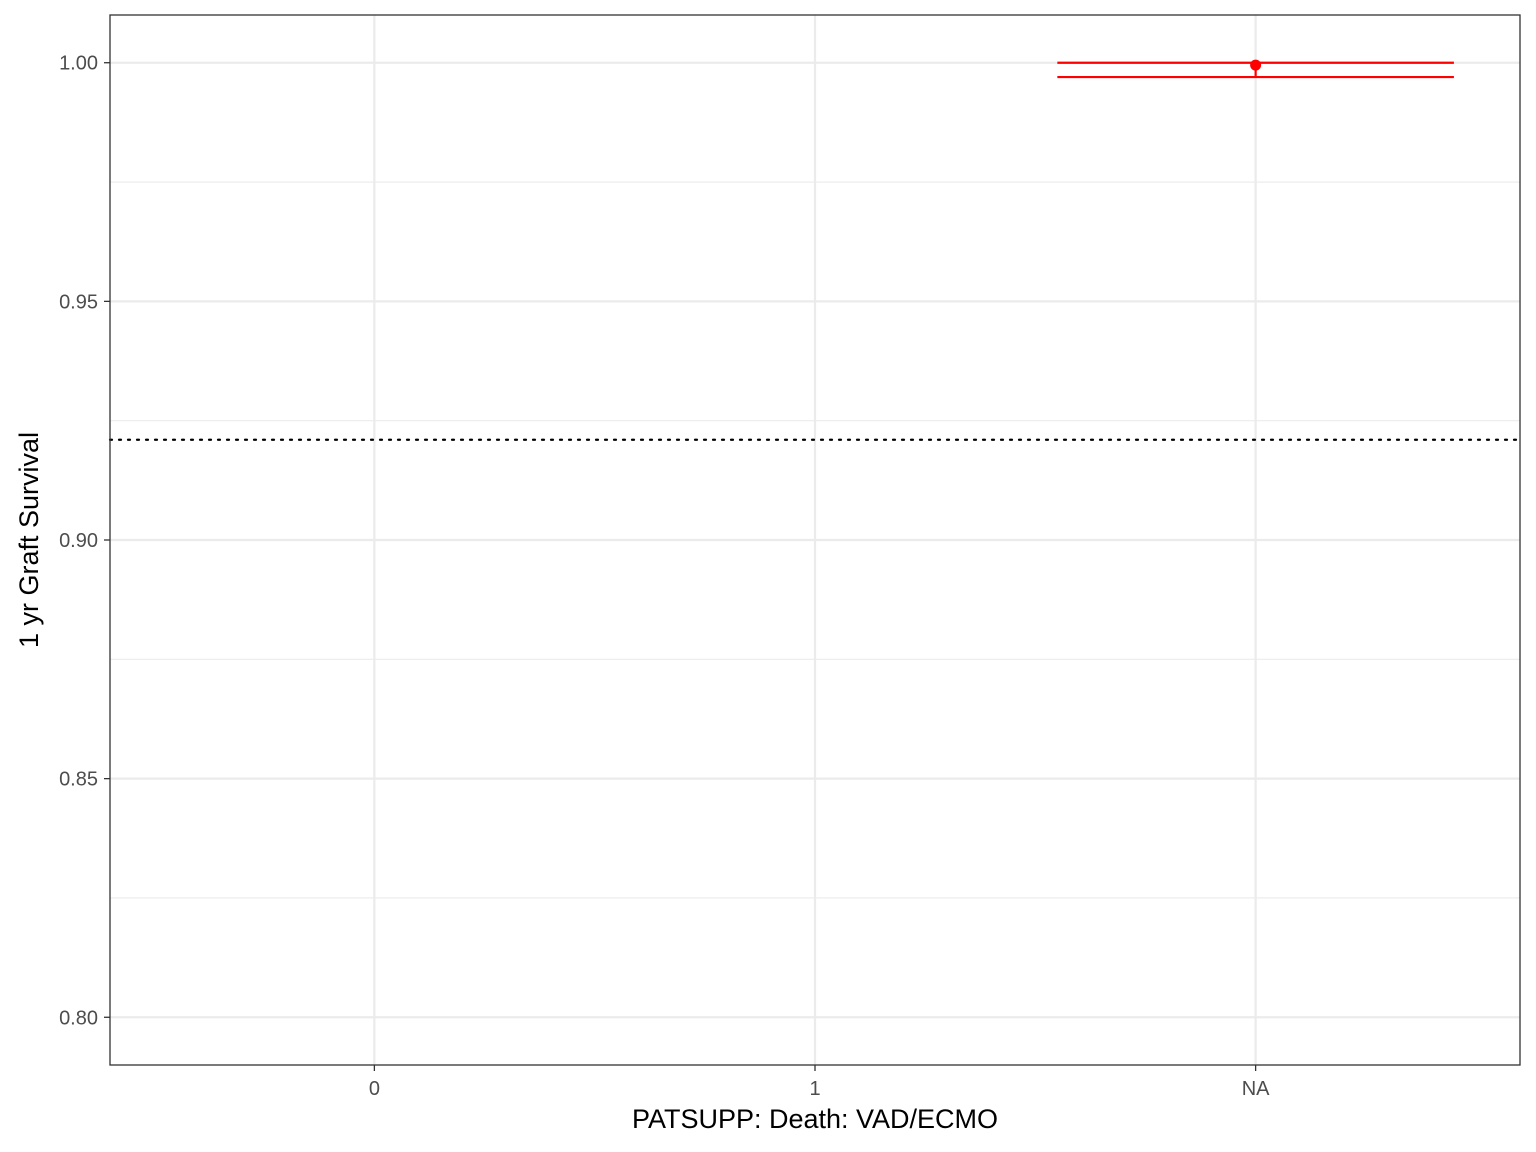 The width and height of the screenshot is (1536, 1152). I want to click on x-tick-label: 0, so click(374, 1089).